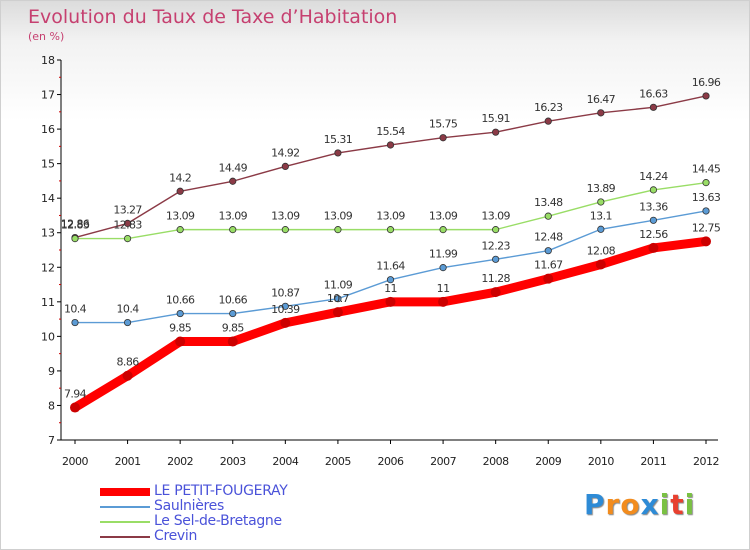 The image size is (750, 550). Describe the element at coordinates (706, 197) in the screenshot. I see `data-label: 13.63` at that location.